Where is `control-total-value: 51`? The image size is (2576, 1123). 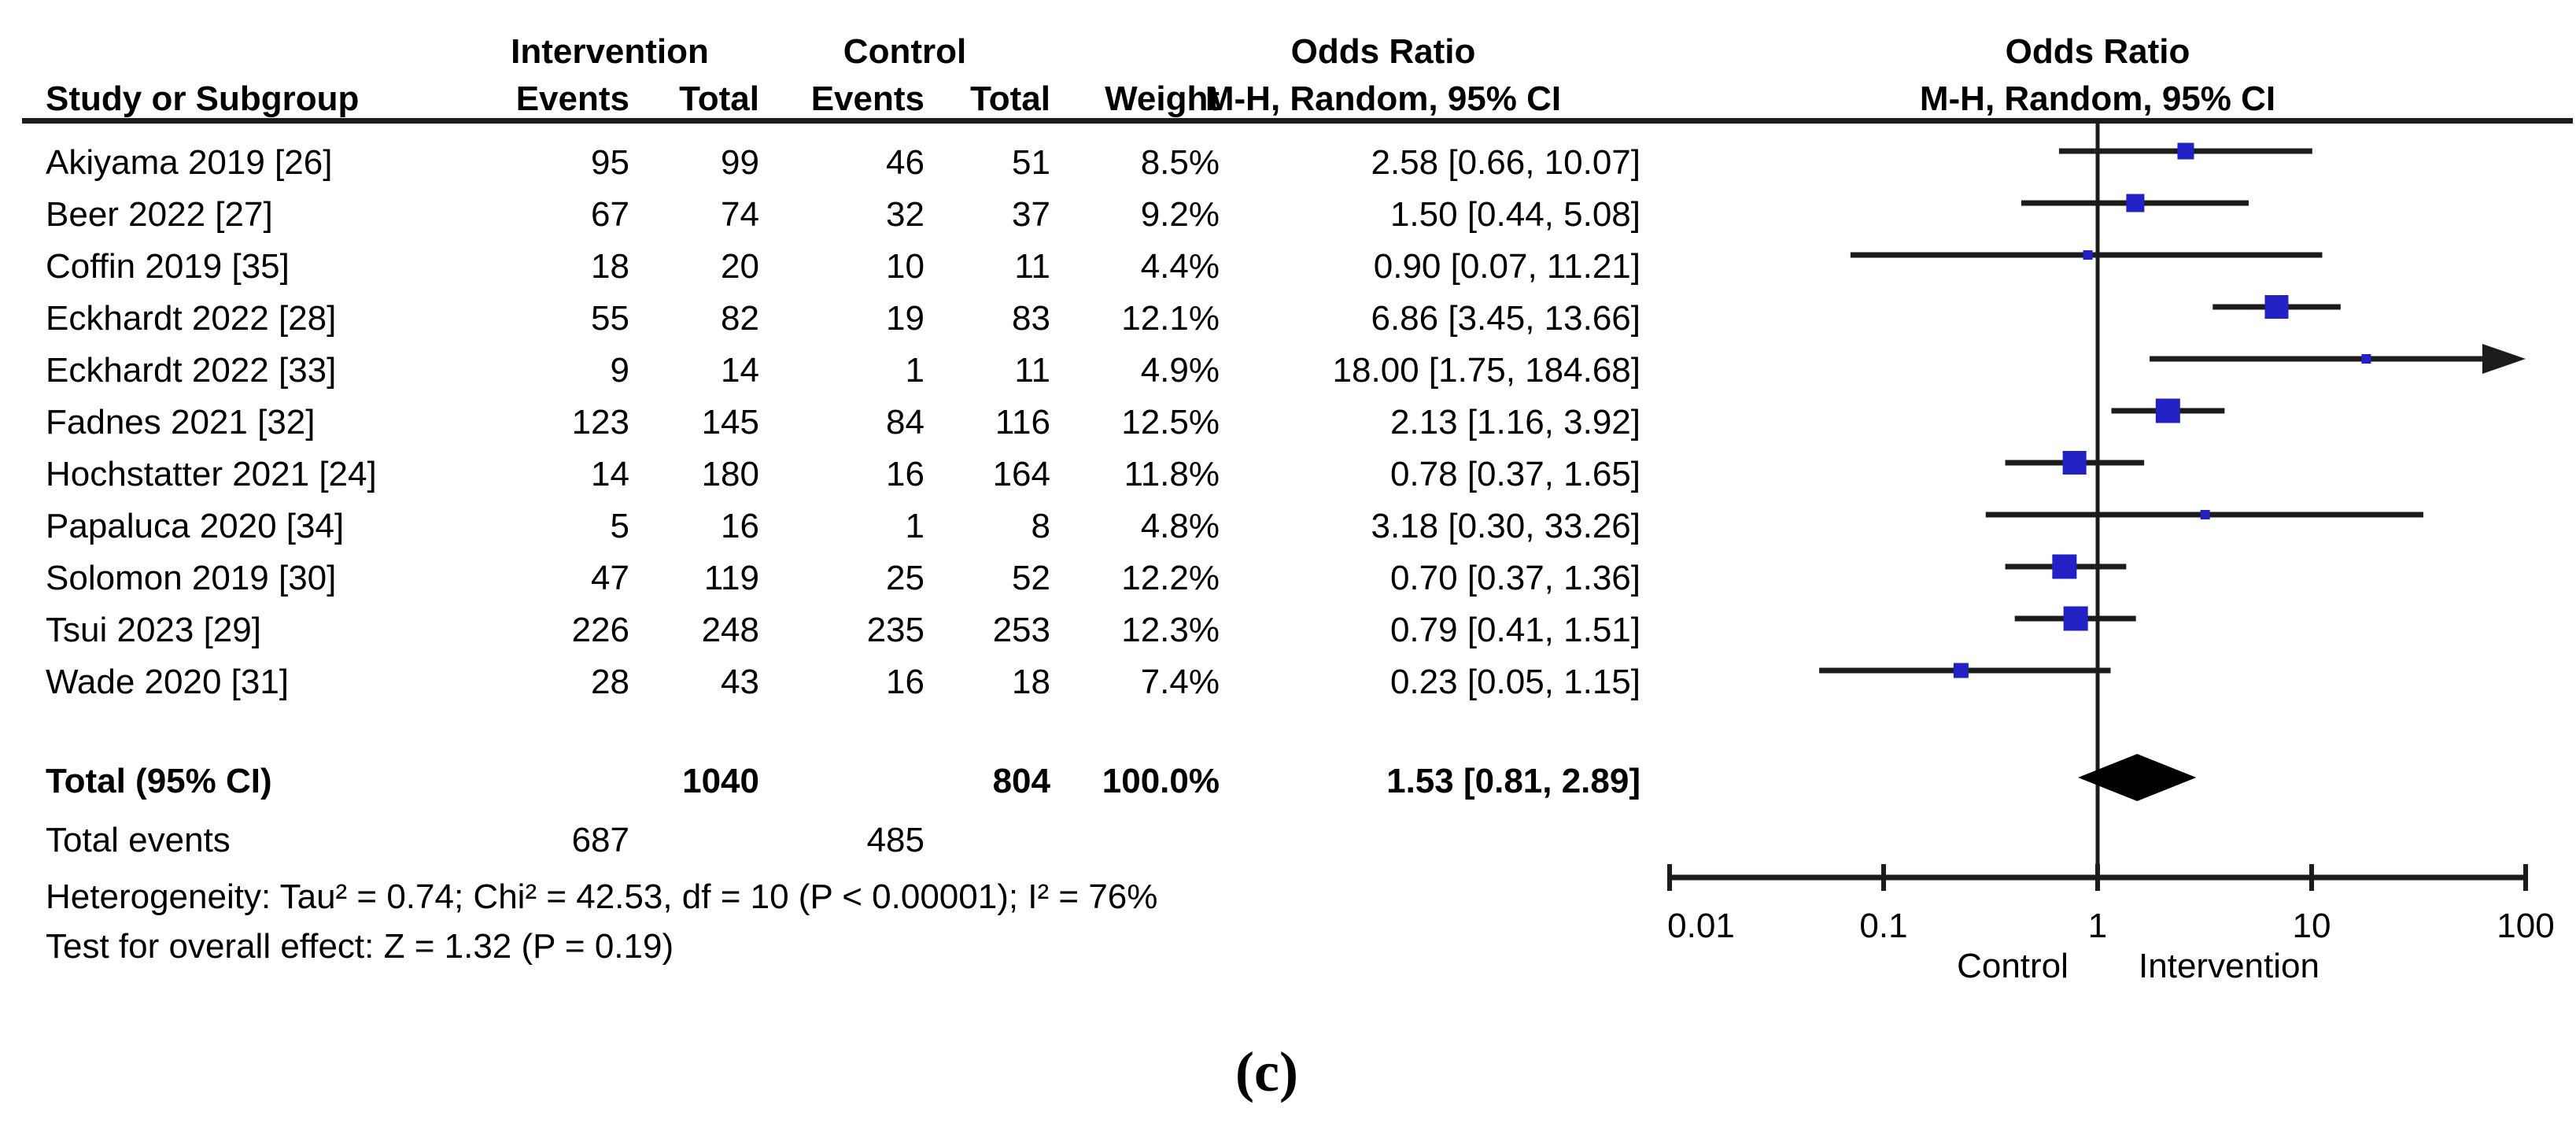
control-total-value: 51 is located at coordinates (1031, 162).